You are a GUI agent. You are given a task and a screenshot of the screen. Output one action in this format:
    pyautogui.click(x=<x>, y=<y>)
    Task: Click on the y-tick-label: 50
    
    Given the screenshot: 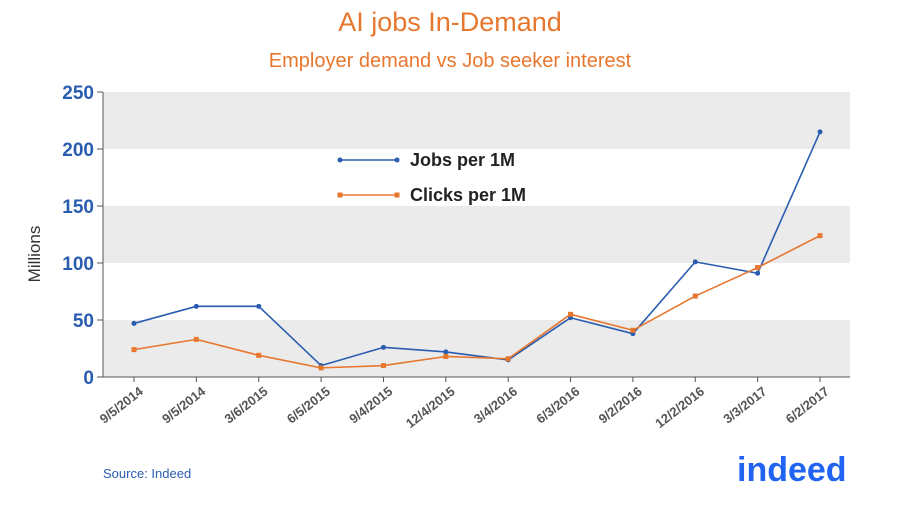 What is the action you would take?
    pyautogui.click(x=83, y=321)
    